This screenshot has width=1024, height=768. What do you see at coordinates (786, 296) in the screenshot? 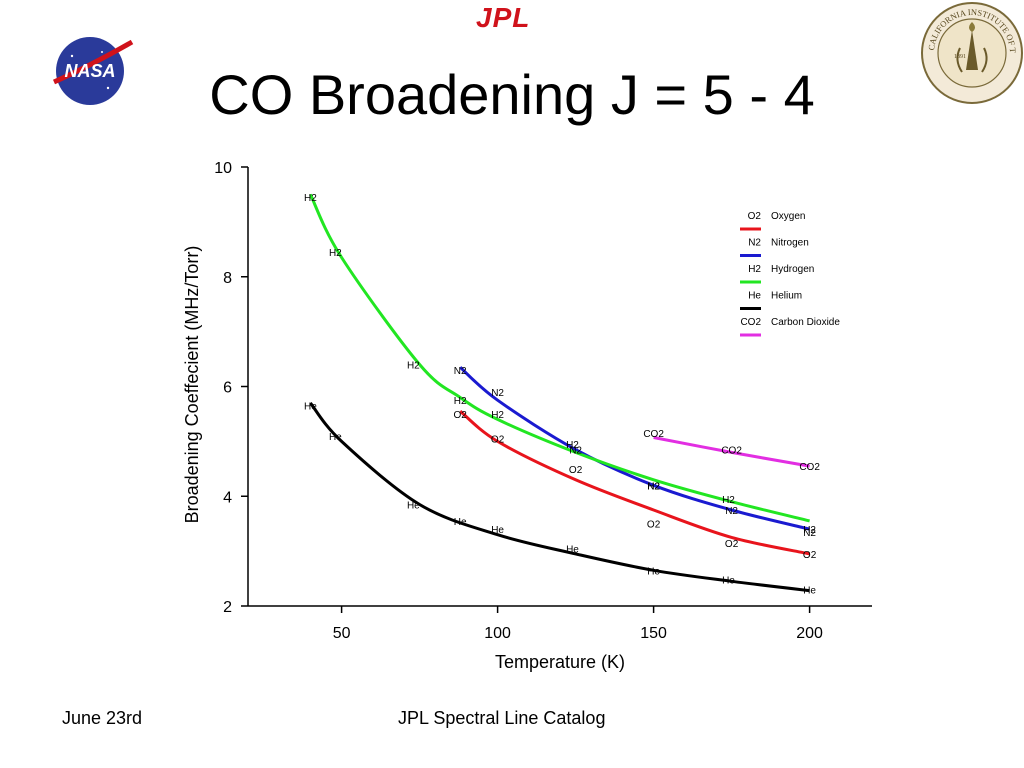
I see `legend-label-he: Helium` at bounding box center [786, 296].